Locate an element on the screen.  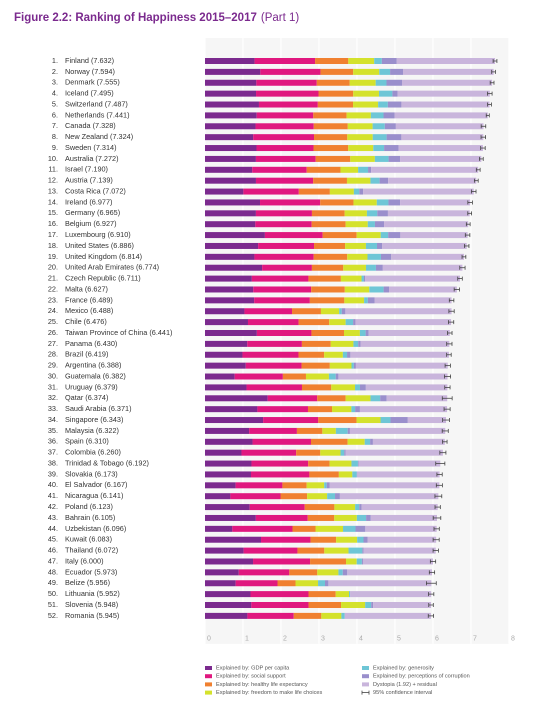
rank-label: 26. is located at coordinates (53, 332).